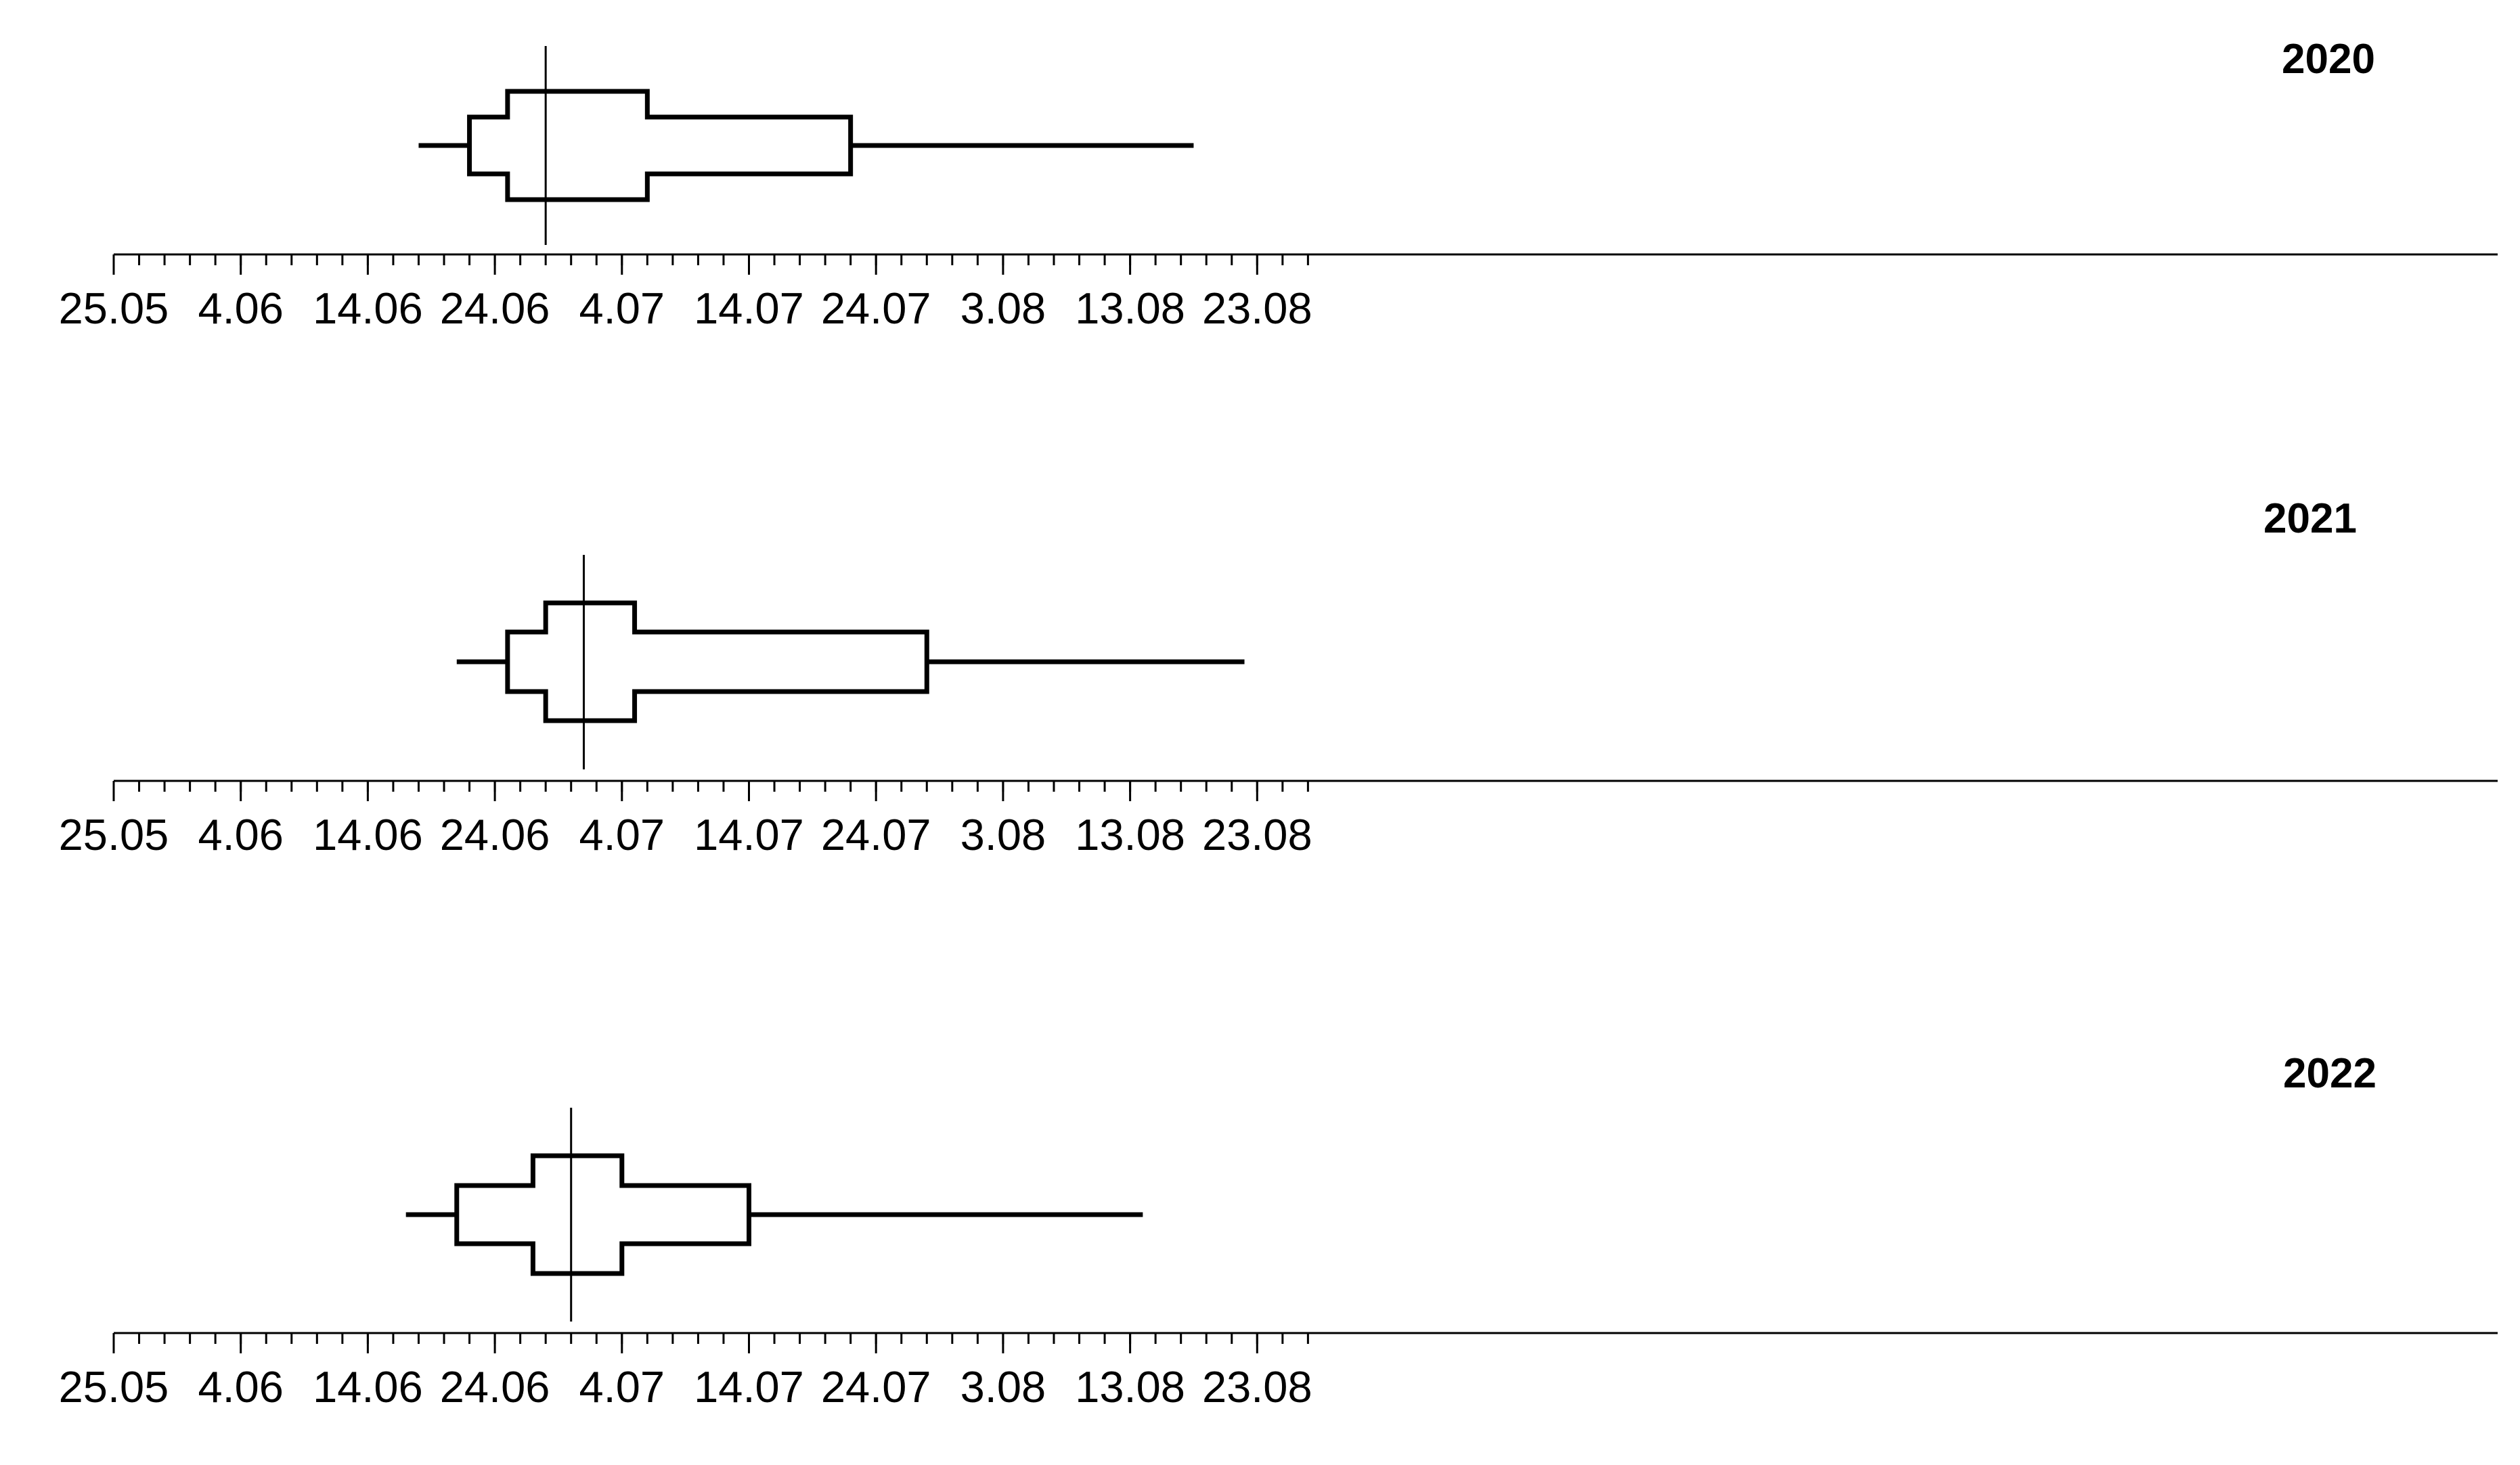 Image resolution: width=2520 pixels, height=1465 pixels. Describe the element at coordinates (2329, 59) in the screenshot. I see `panel-title: 2020` at that location.